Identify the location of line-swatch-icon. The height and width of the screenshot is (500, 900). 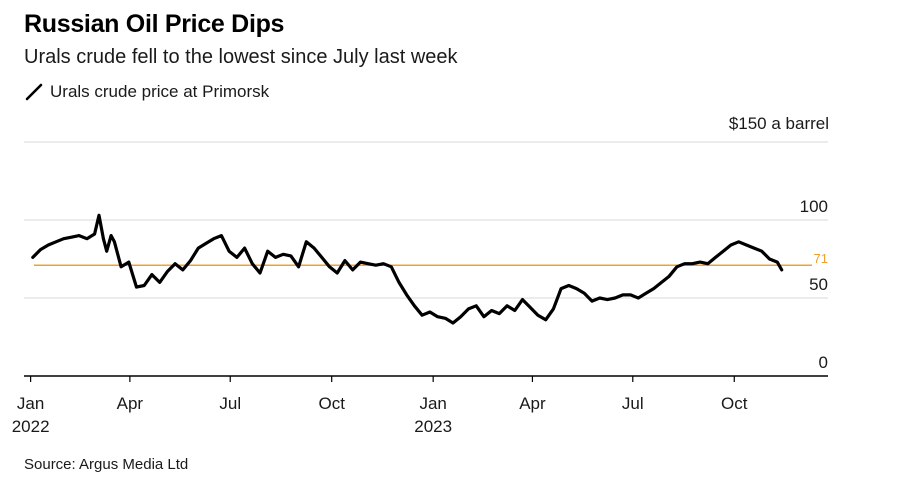
(34, 92).